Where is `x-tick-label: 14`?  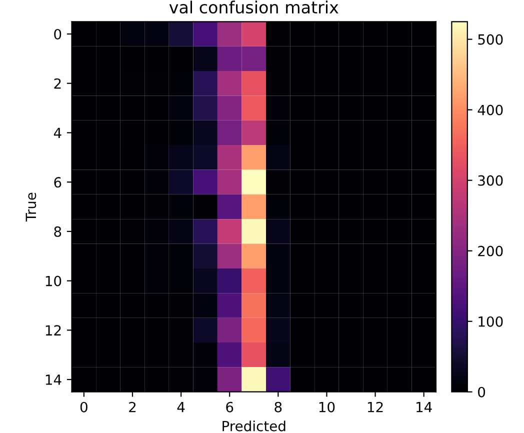 x-tick-label: 14 is located at coordinates (424, 407).